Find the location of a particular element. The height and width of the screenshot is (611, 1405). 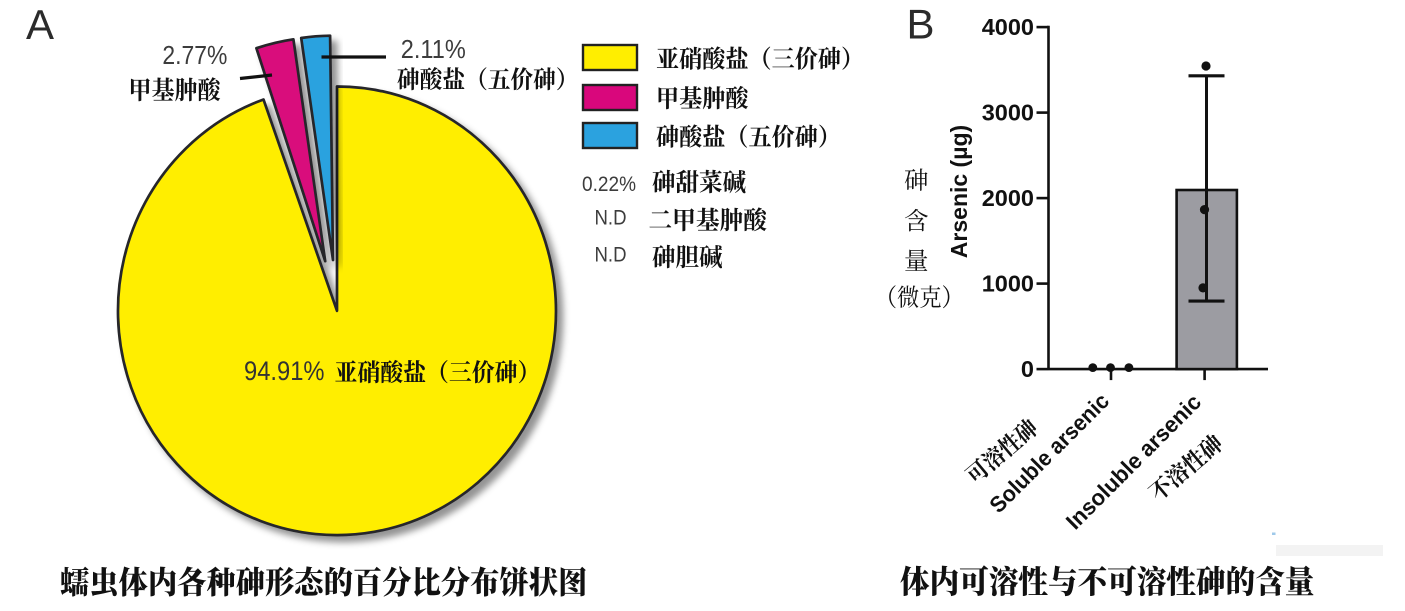

svg-text: 94.91% is located at coordinates (284, 371).